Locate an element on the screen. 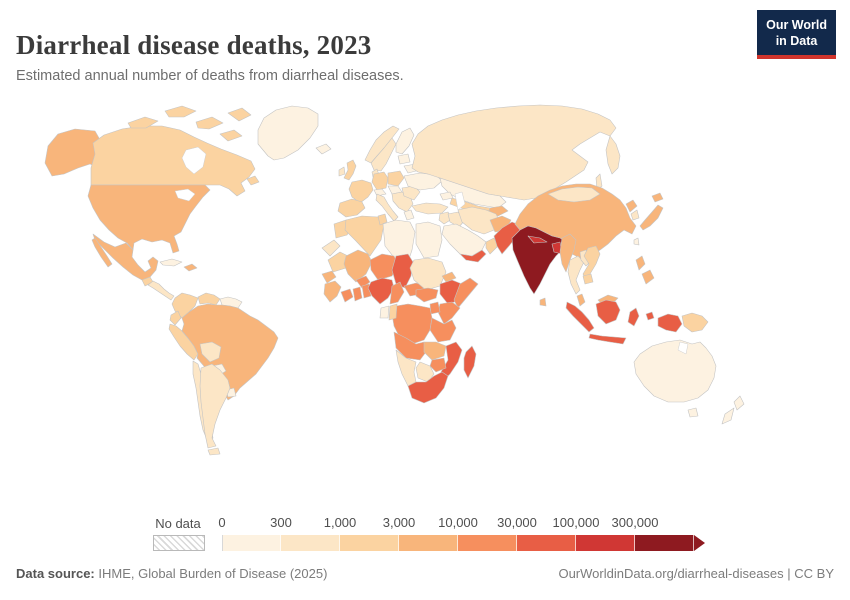  country-guinea is located at coordinates (332, 291).